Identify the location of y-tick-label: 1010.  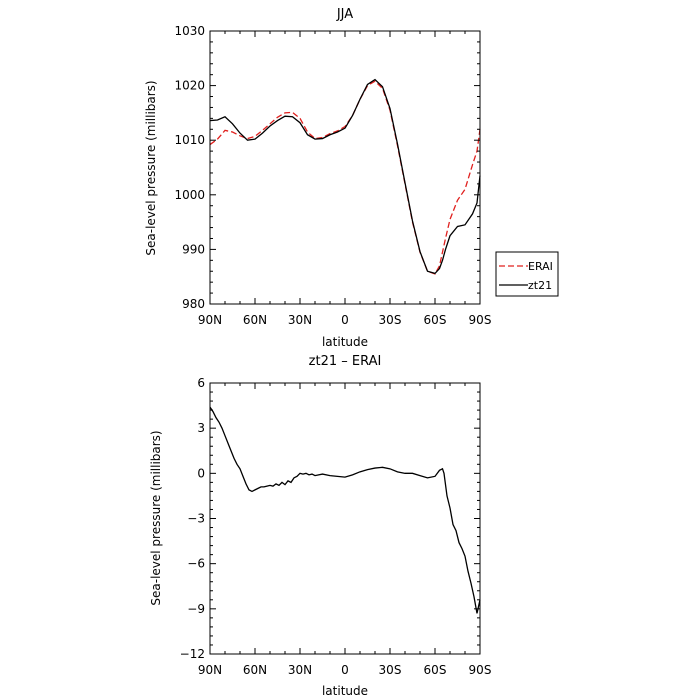
(189, 140).